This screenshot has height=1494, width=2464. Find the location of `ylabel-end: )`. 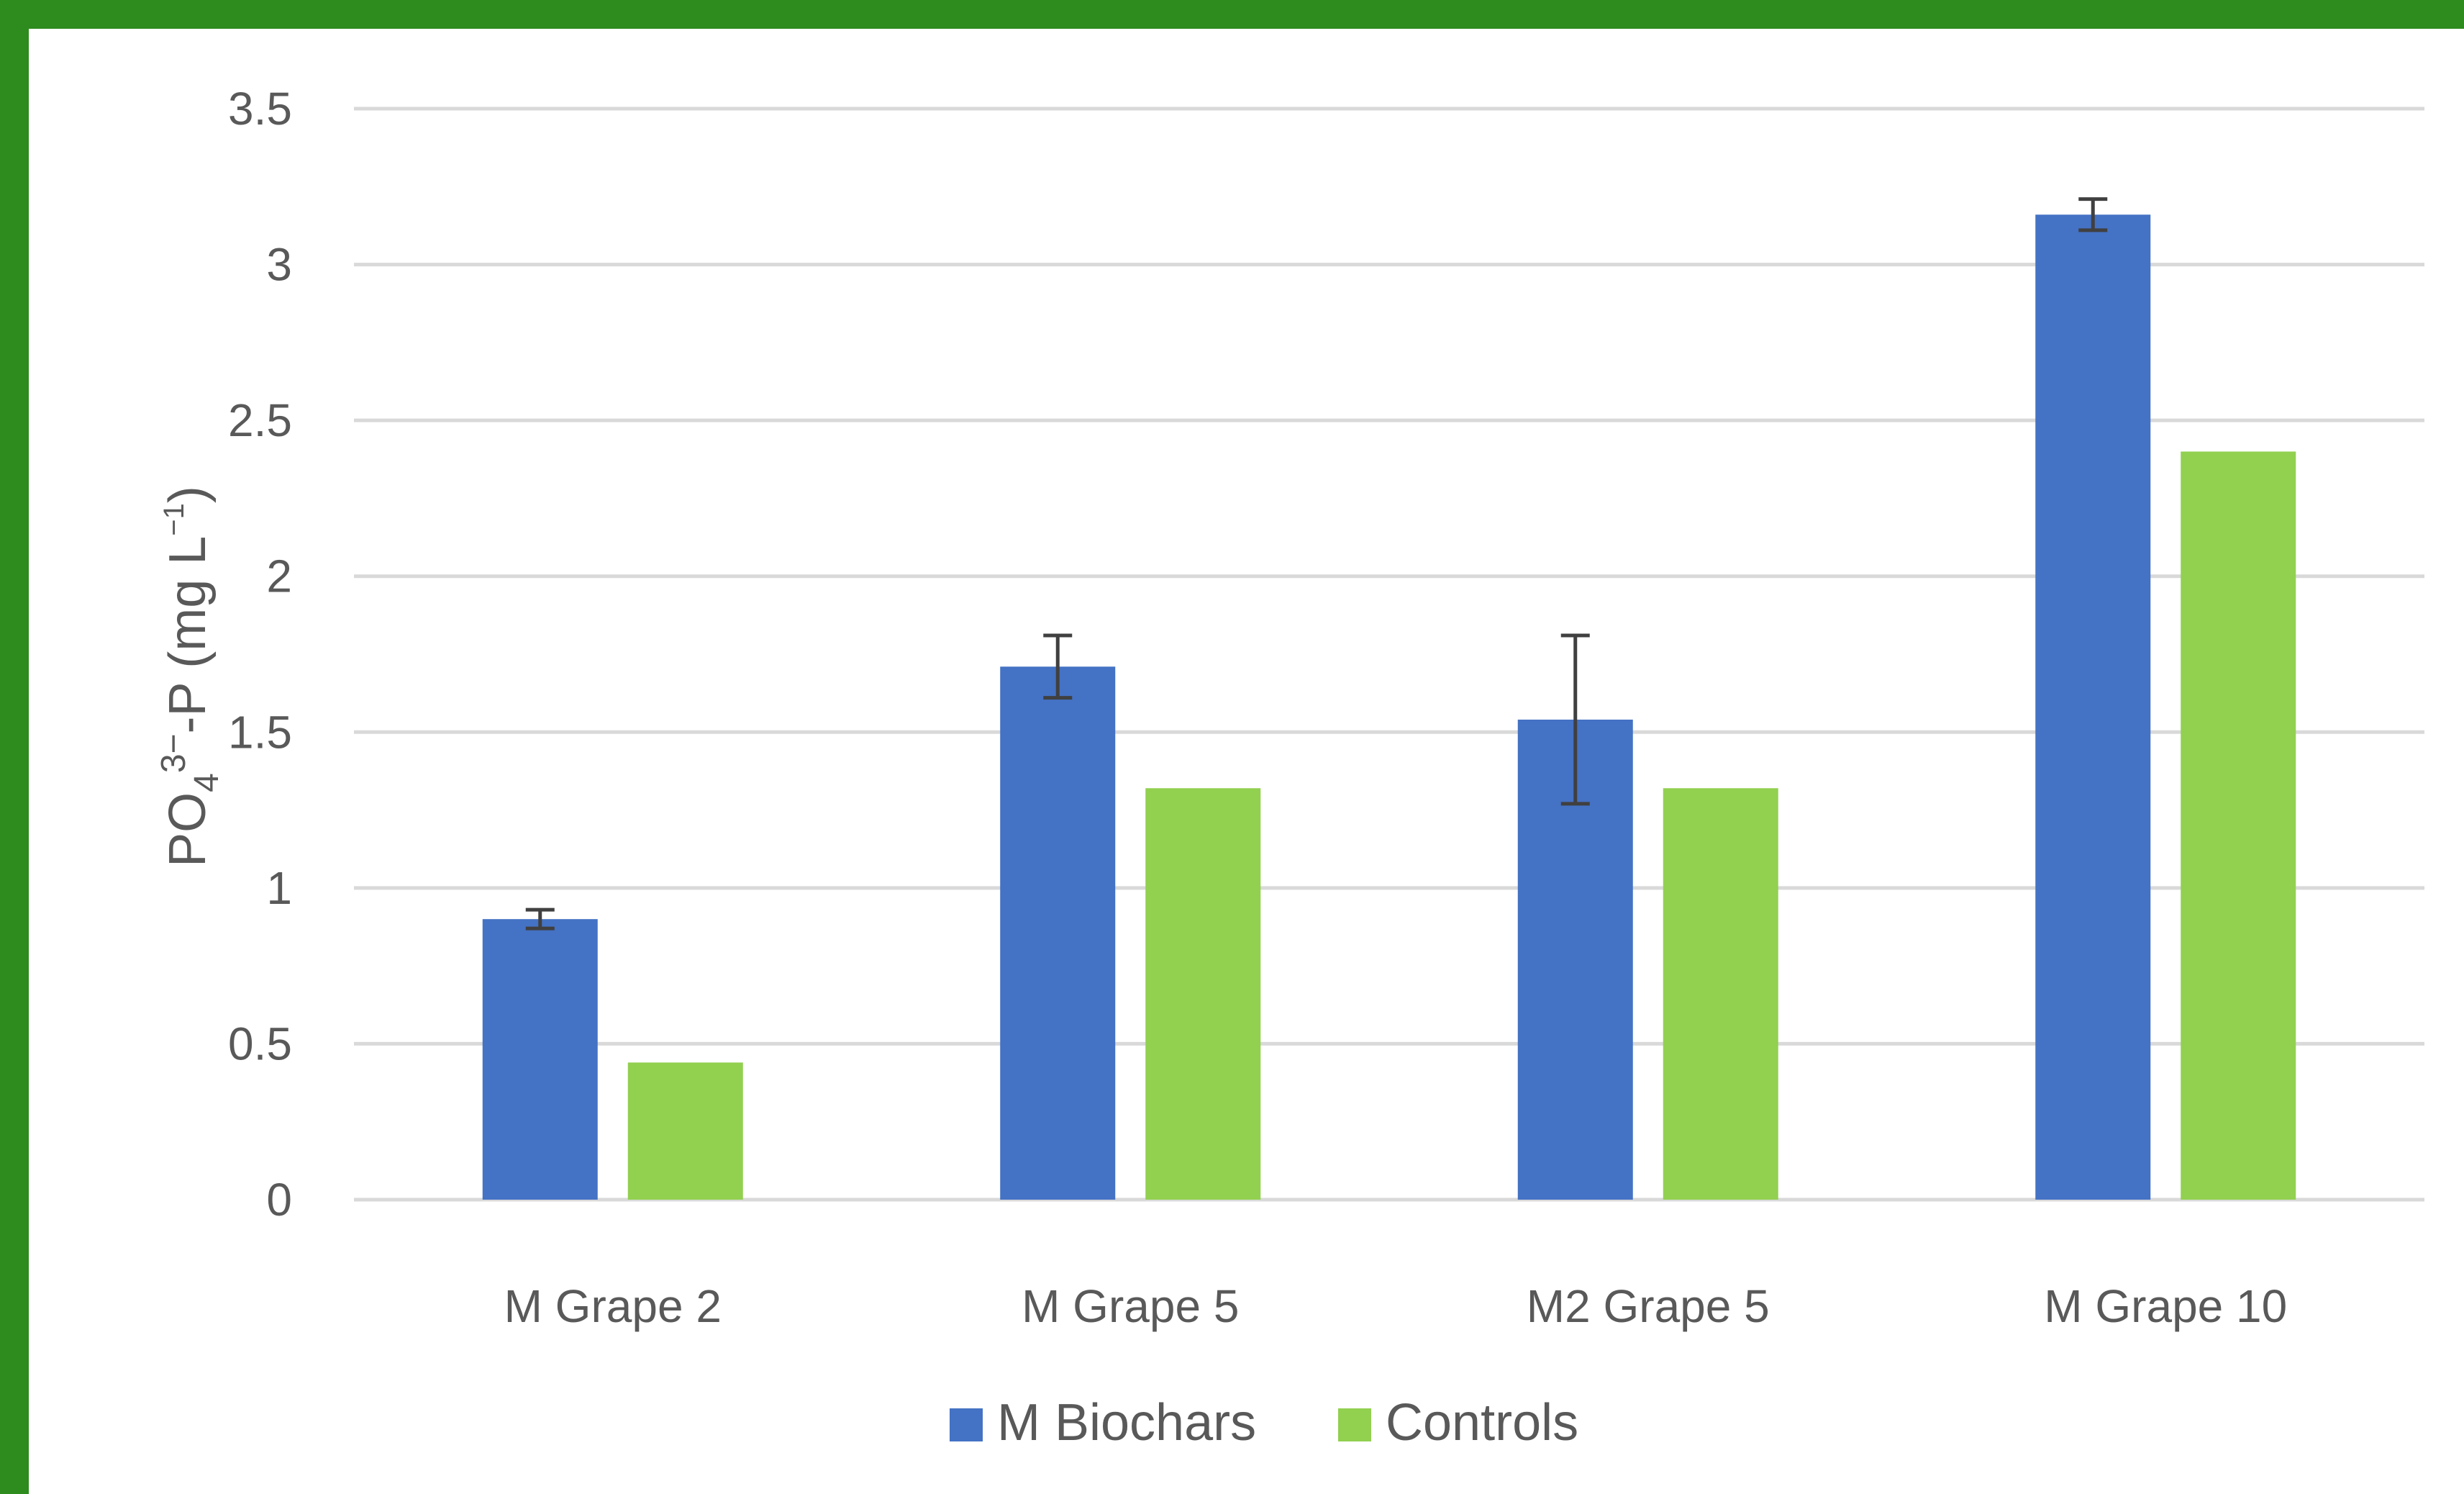

ylabel-end: ) is located at coordinates (188, 494).